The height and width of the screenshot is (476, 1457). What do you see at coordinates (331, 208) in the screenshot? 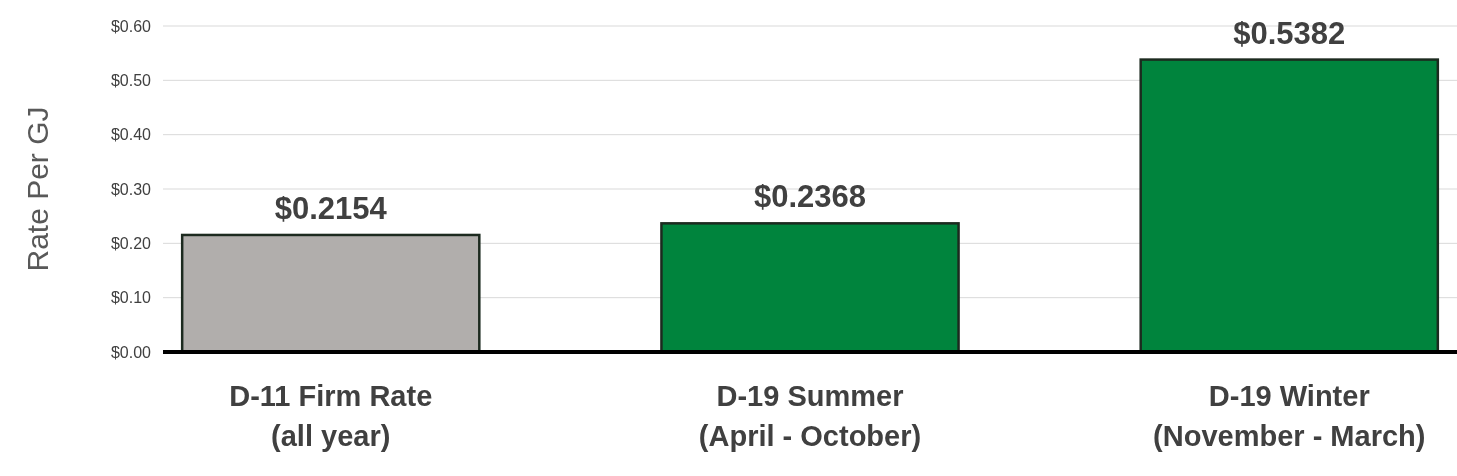
I see `data-label: $0.2154` at bounding box center [331, 208].